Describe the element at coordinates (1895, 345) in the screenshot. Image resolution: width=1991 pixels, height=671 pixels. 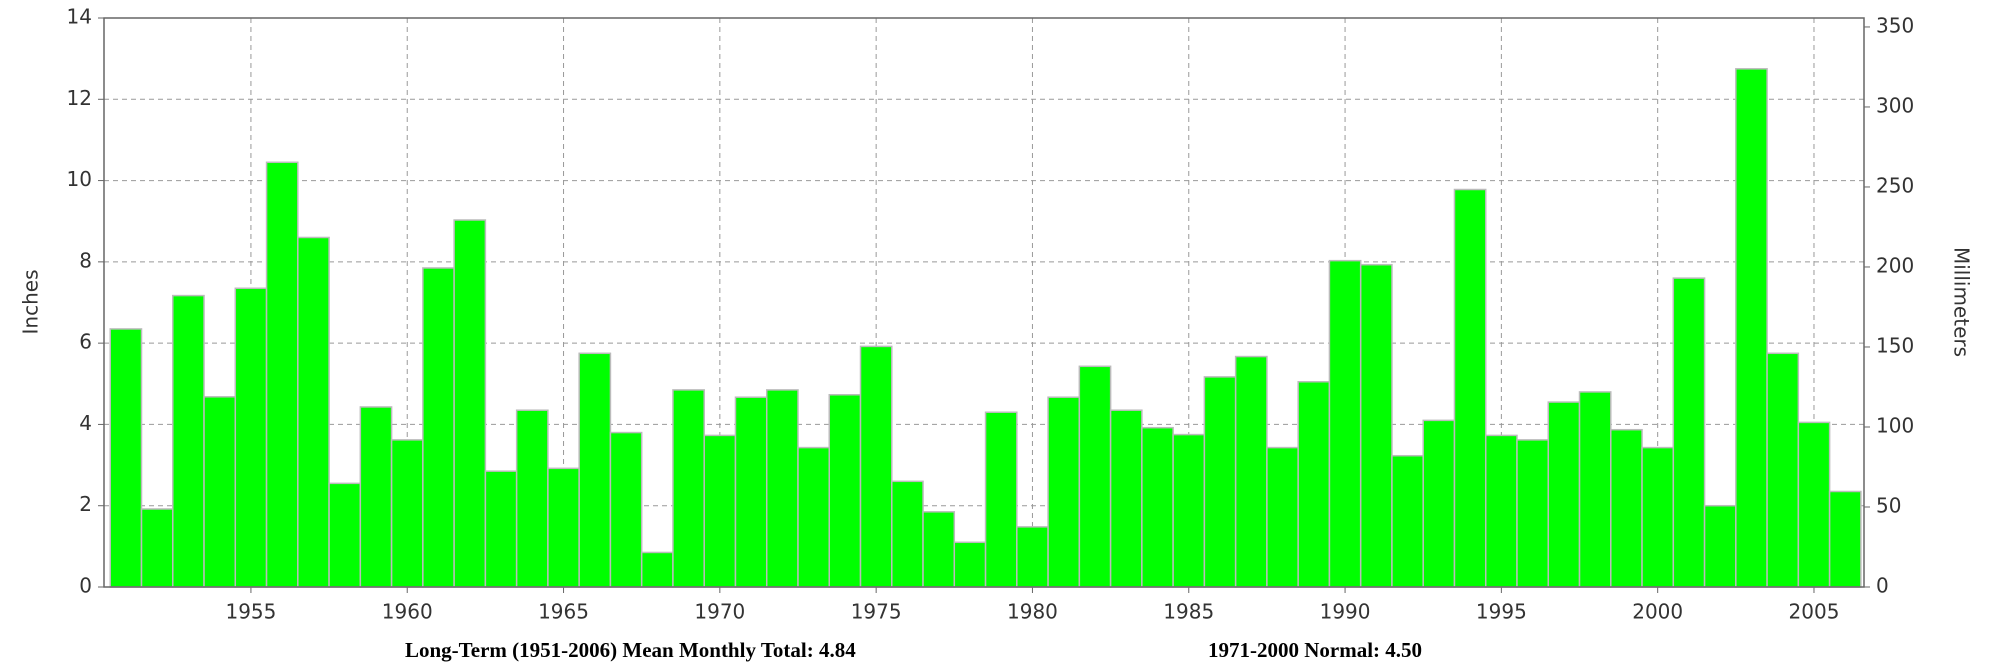
I see `y2-tick-label: 150` at that location.